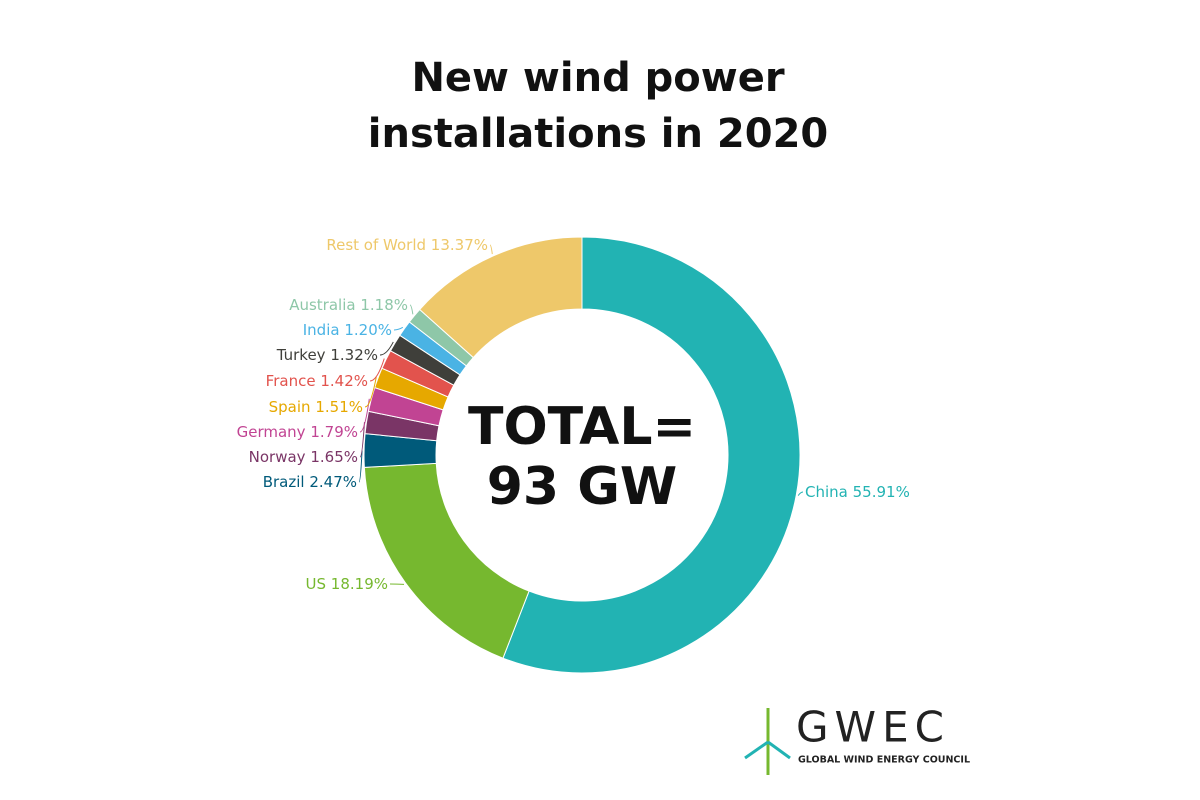 The image size is (1200, 800). I want to click on value-label: 55.91%, so click(881, 492).